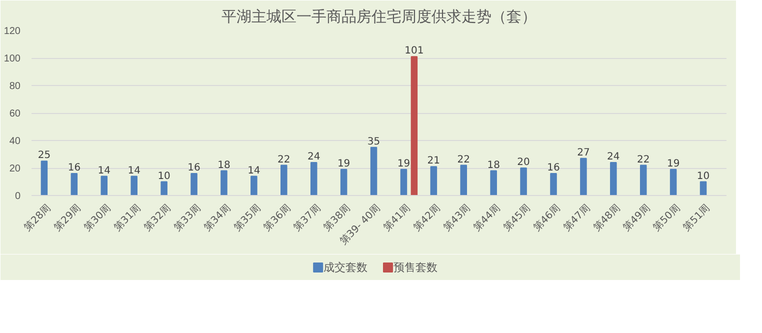  What do you see at coordinates (416, 267) in the screenshot?
I see `legend-label: 预售套数` at bounding box center [416, 267].